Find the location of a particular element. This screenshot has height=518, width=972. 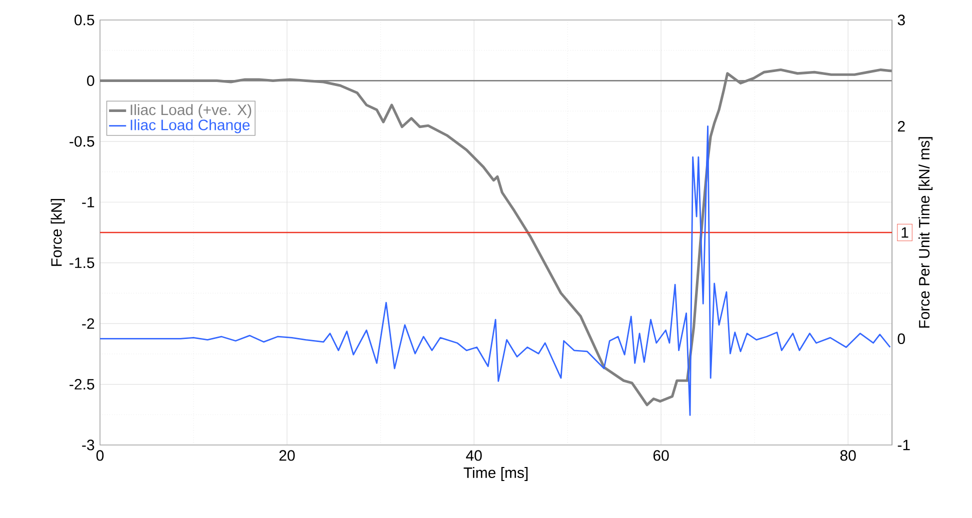

y2-tick-label: 0 is located at coordinates (901, 338).